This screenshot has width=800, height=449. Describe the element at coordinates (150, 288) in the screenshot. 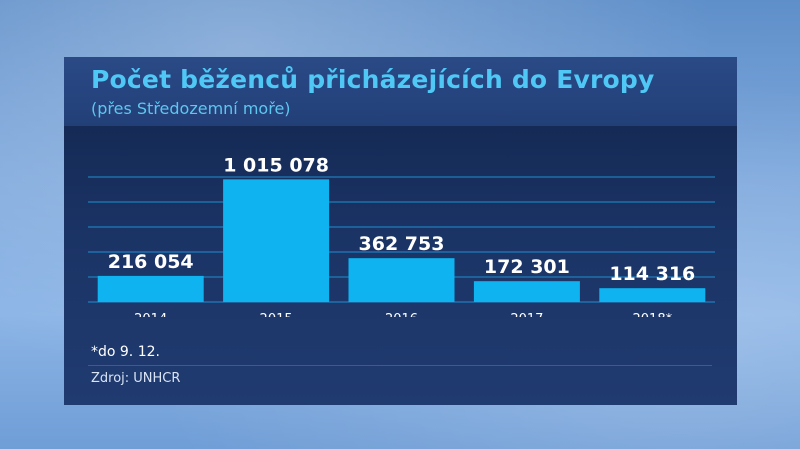

I see `bar-2014` at that location.